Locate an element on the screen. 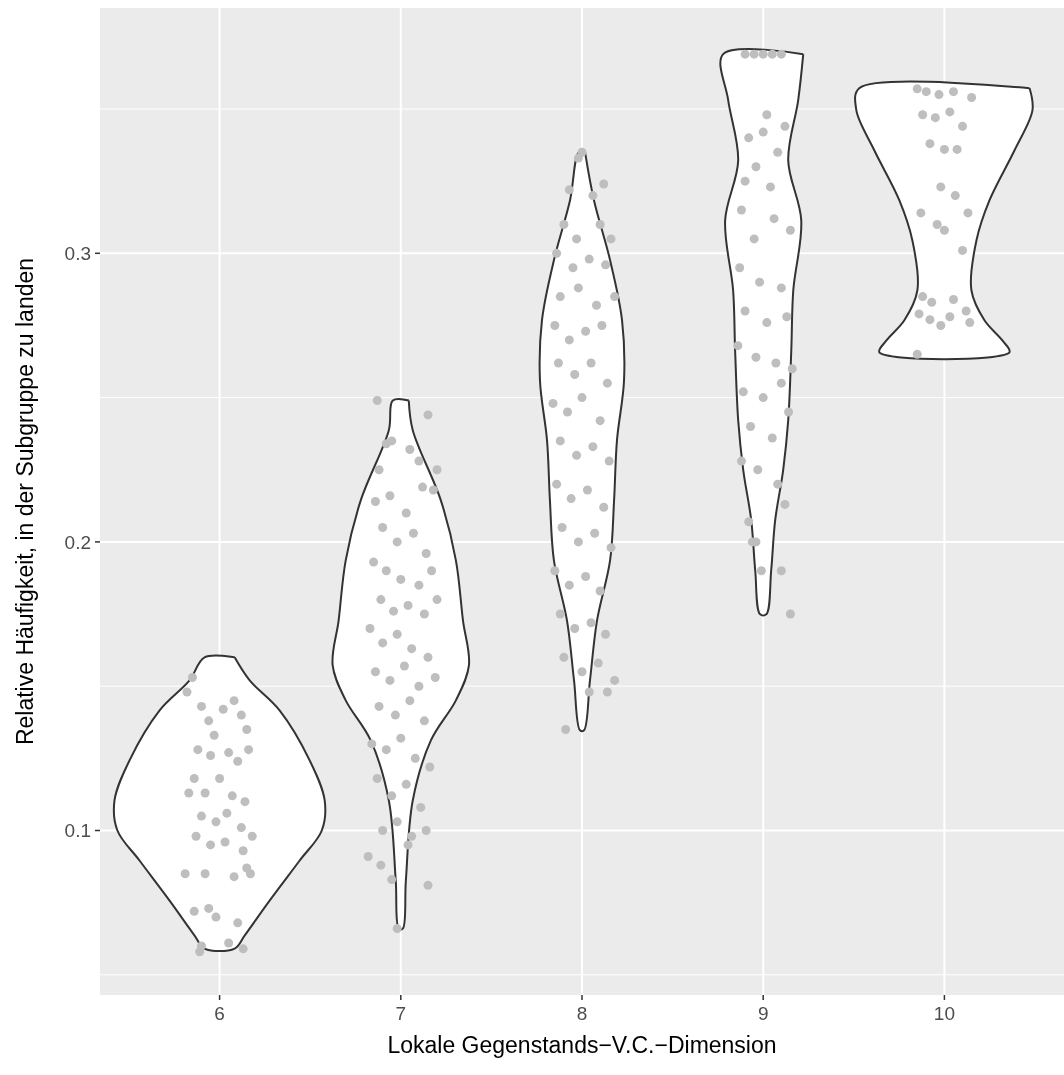 Image resolution: width=1064 pixels, height=1075 pixels. y-tick-label: 0.1 is located at coordinates (77, 831).